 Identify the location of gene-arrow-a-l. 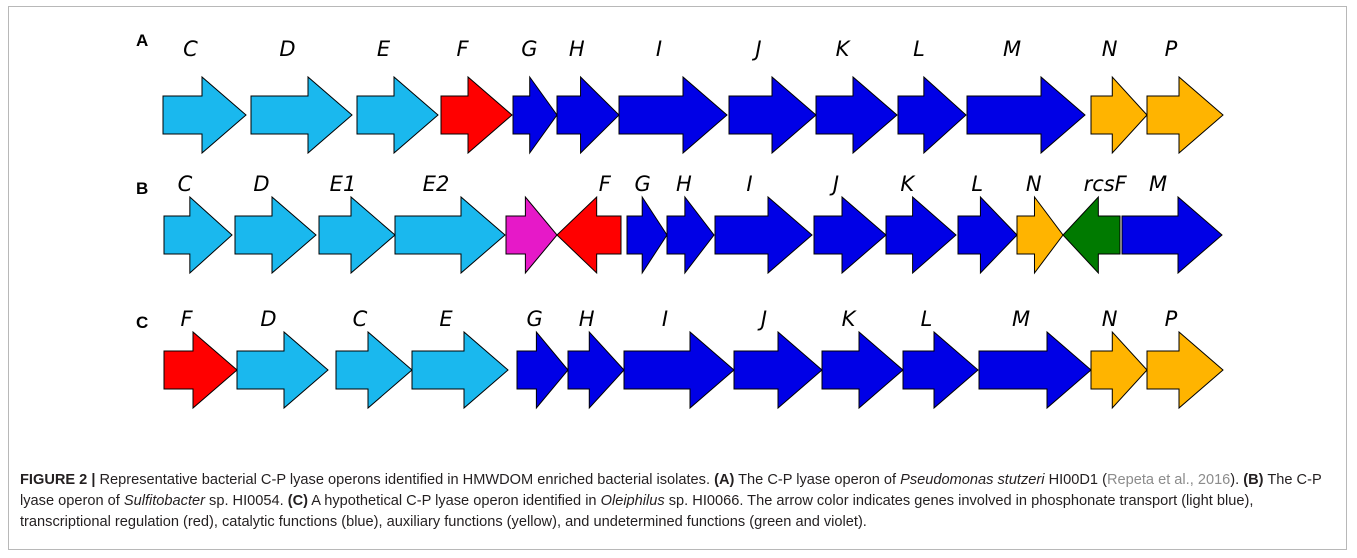
(932, 115).